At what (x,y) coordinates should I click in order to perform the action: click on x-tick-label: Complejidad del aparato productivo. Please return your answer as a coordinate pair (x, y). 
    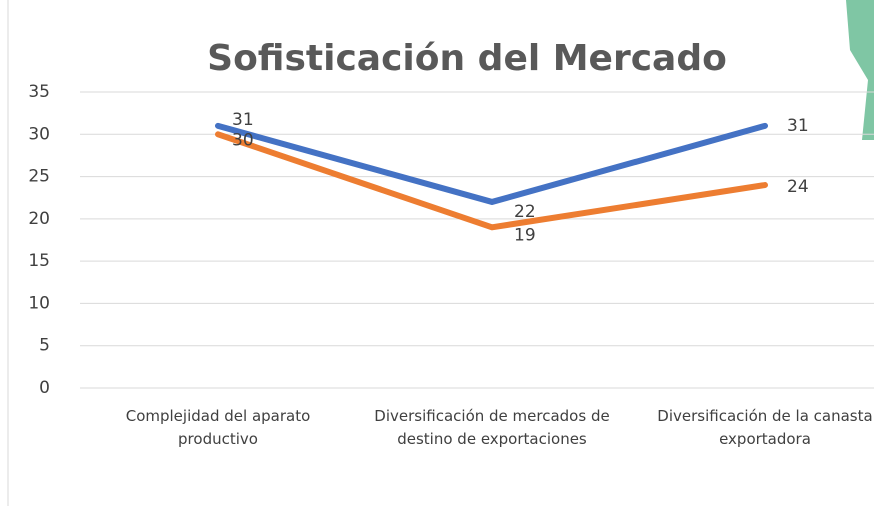
    Looking at the image, I should click on (218, 427).